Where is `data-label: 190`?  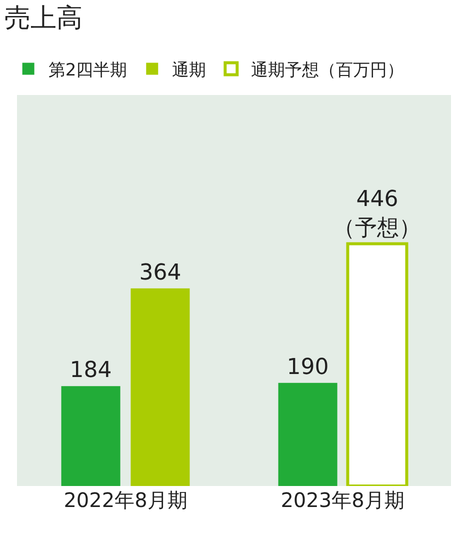 data-label: 190 is located at coordinates (307, 367).